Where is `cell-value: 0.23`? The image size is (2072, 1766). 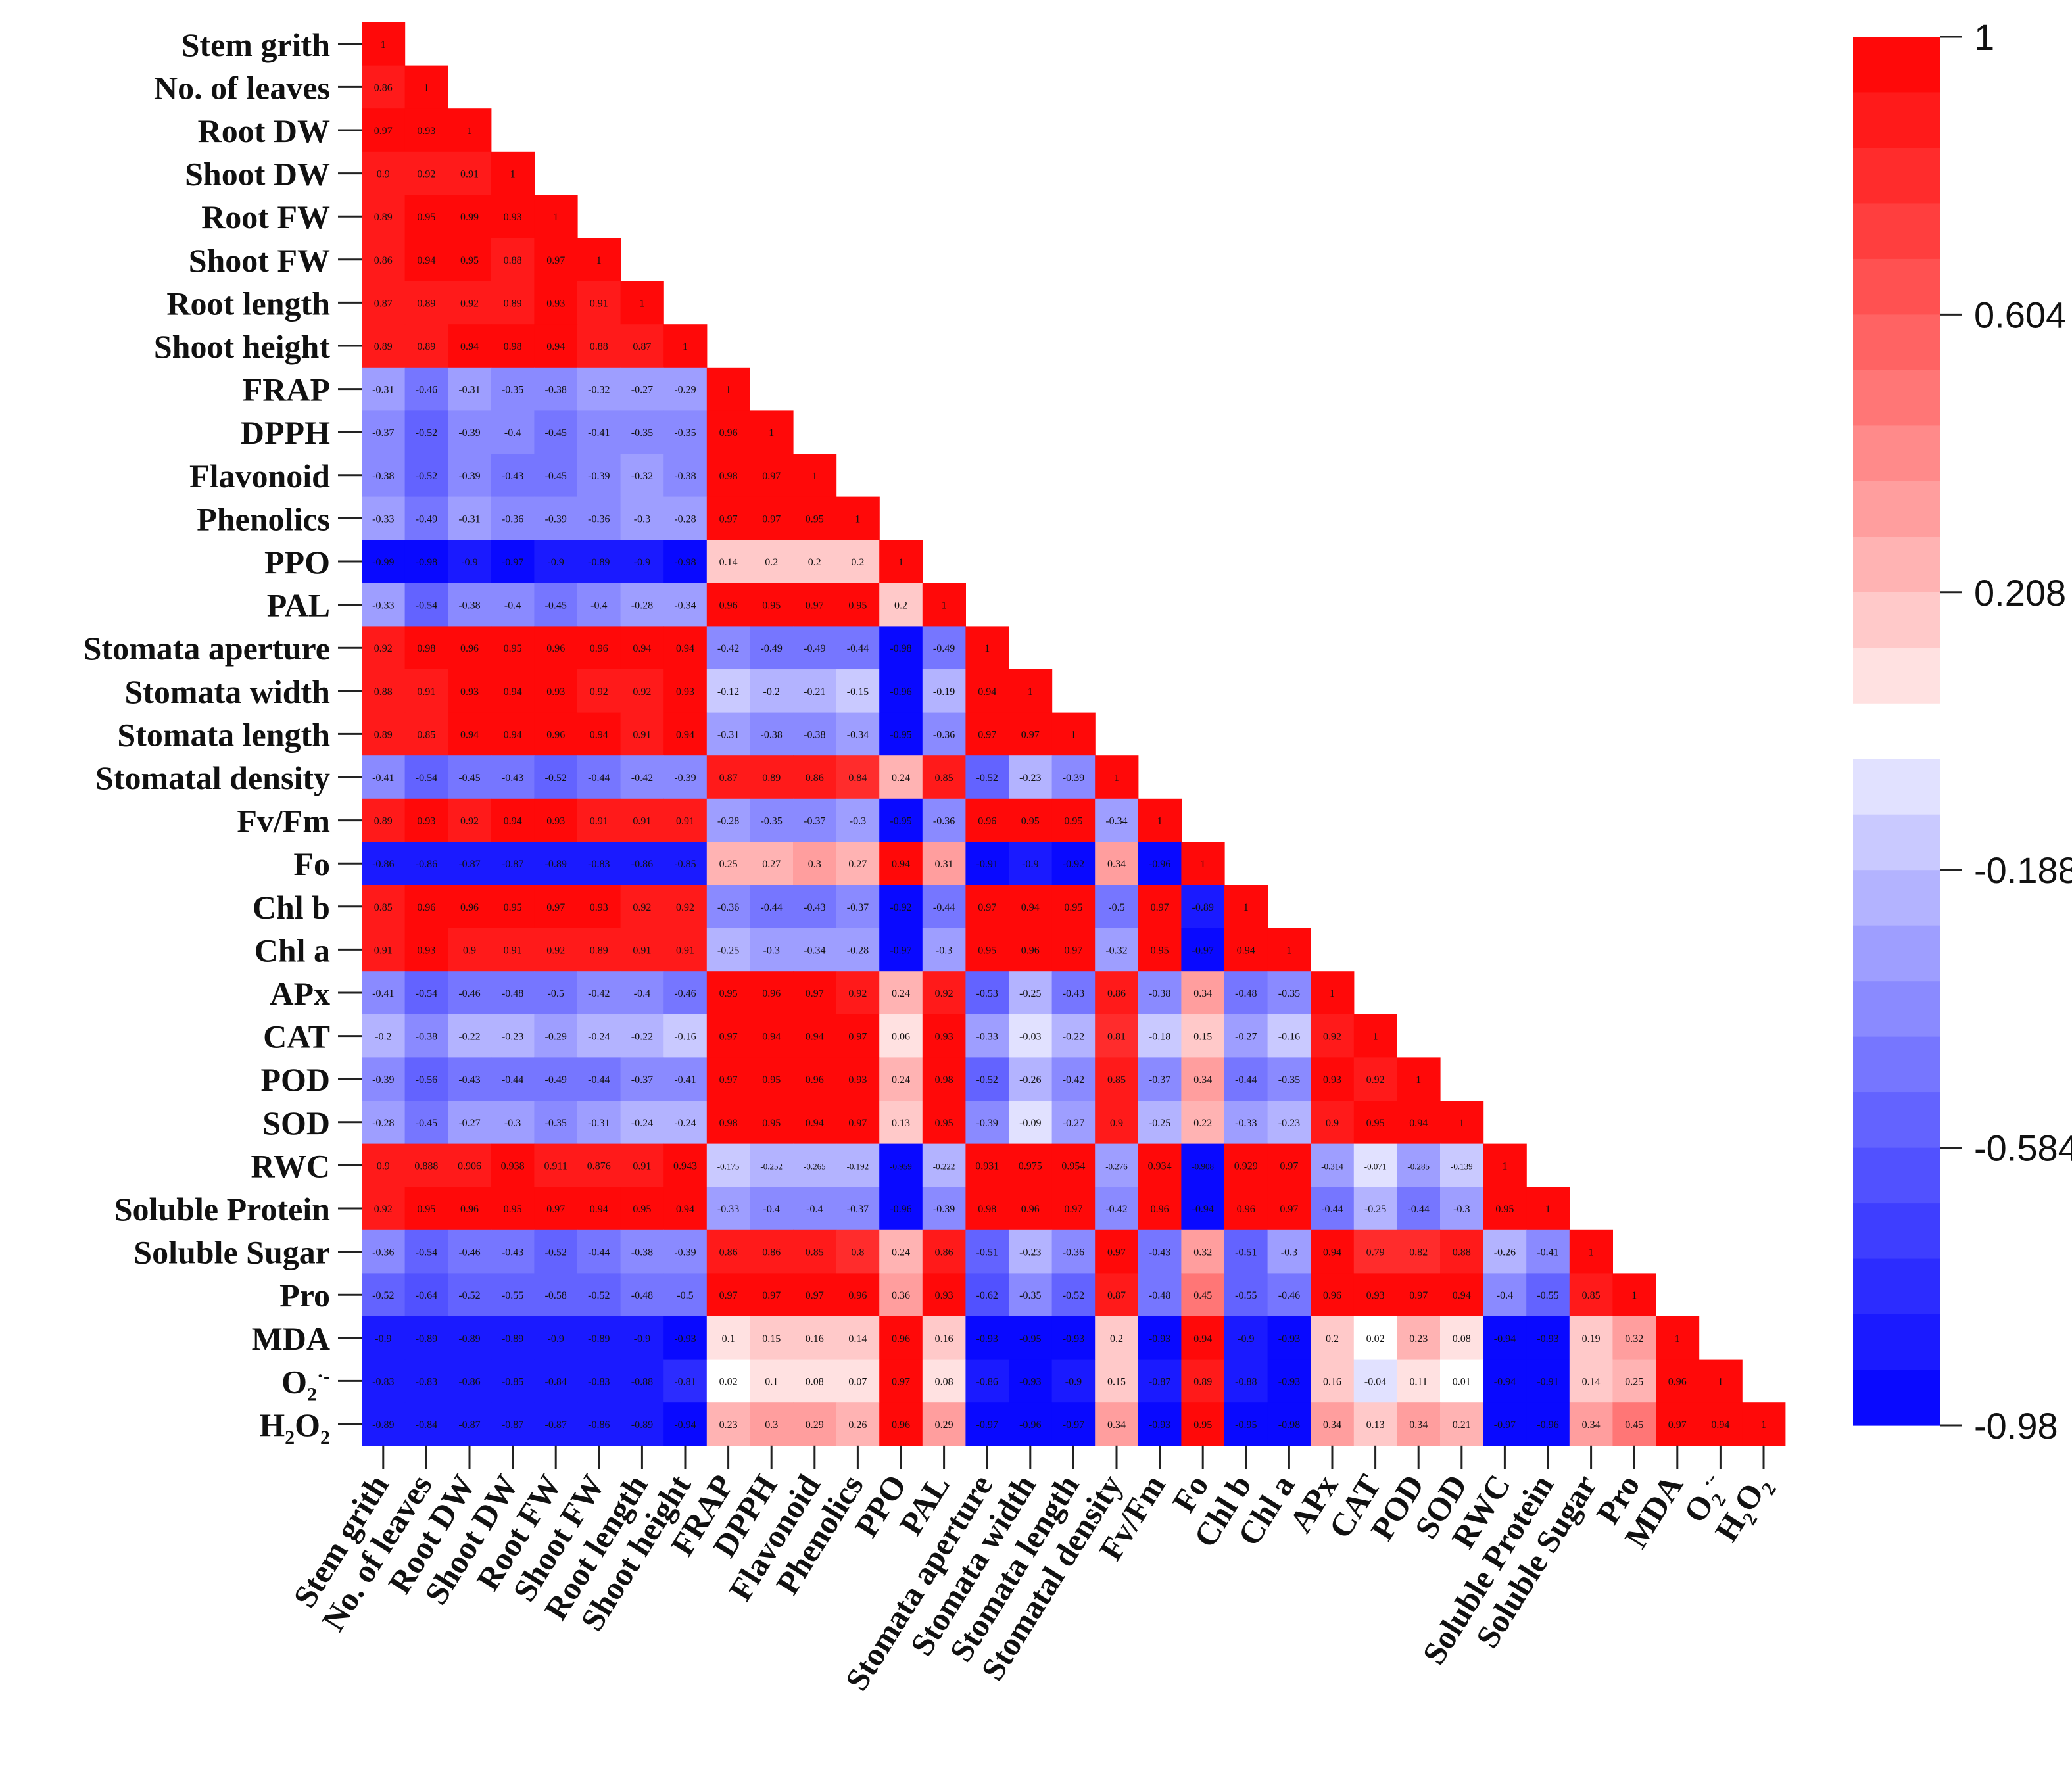
cell-value: 0.23 is located at coordinates (1418, 1339).